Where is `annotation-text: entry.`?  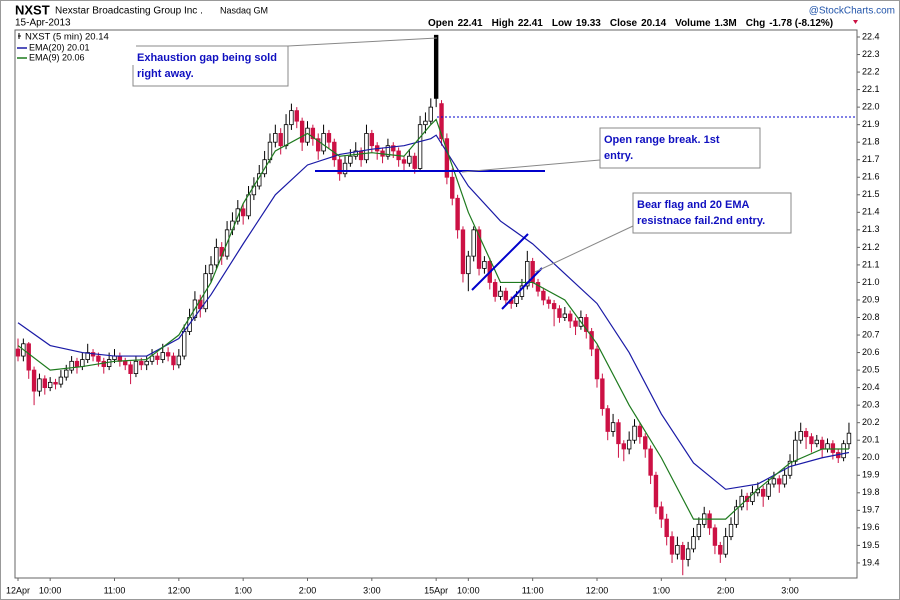
annotation-text: entry. is located at coordinates (618, 156).